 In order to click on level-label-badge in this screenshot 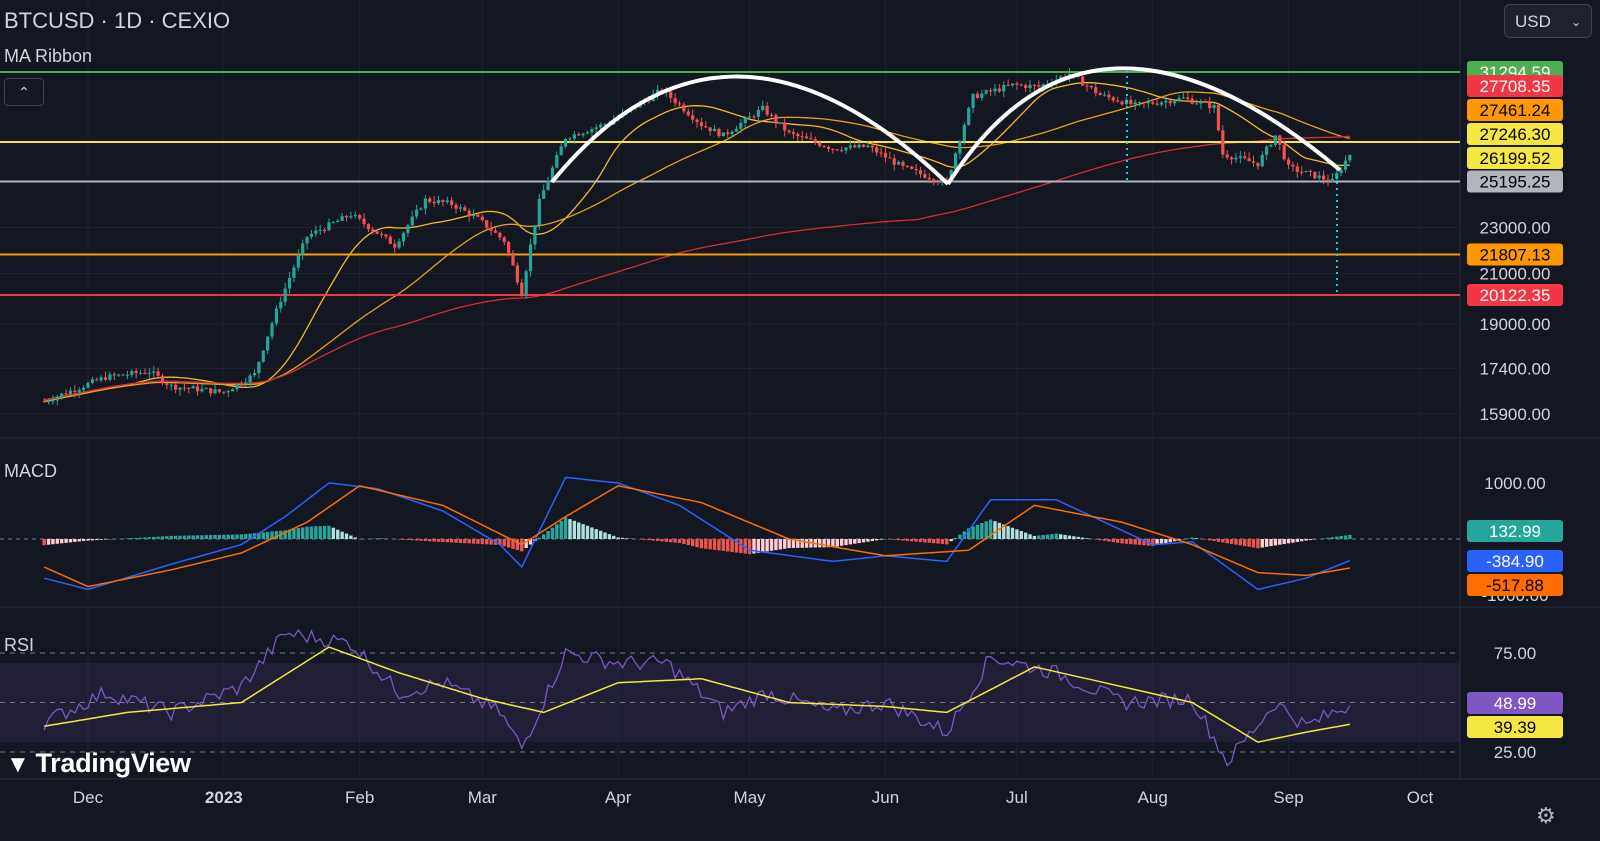, I will do `click(1515, 181)`.